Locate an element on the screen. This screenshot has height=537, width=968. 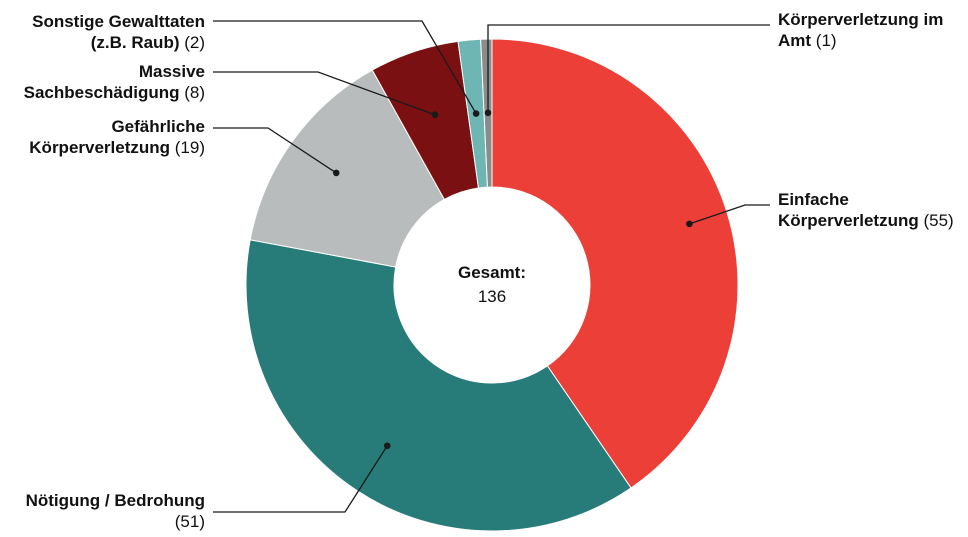
slice-label-0: Einfache Körperverletzung (55) is located at coordinates (866, 210).